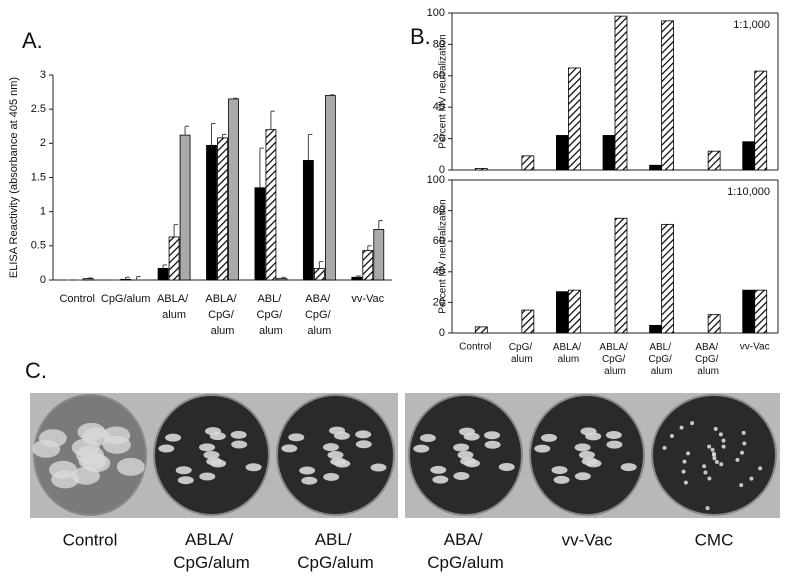 The image size is (800, 581). I want to click on y-axis-label: Percent MV neutralization, so click(443, 91).